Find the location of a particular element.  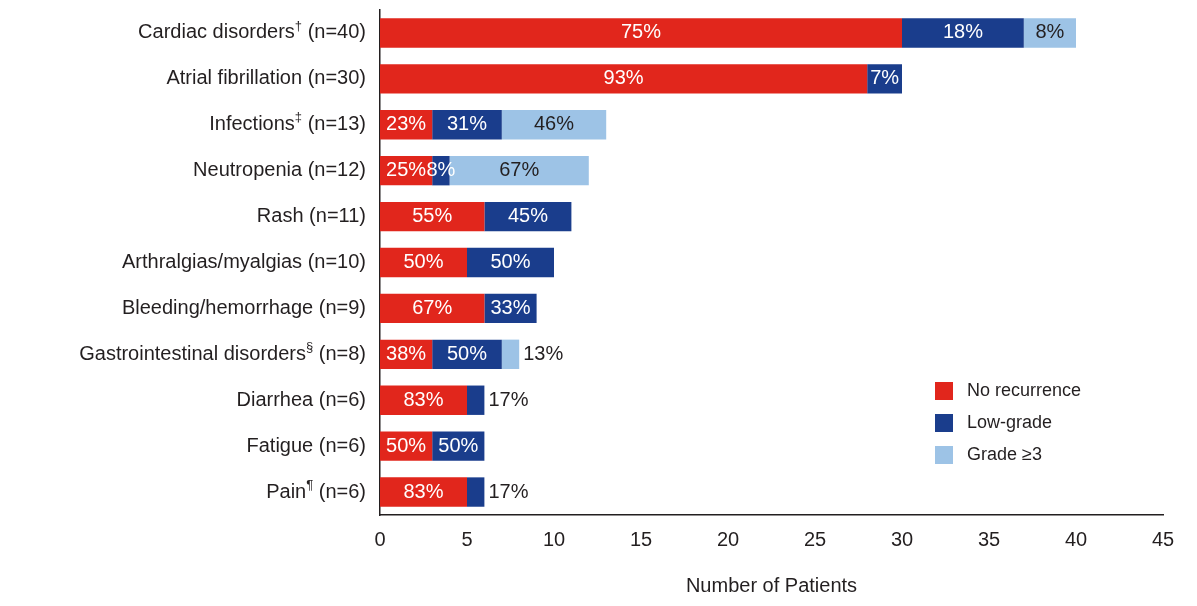

y-tick-label: Gastrointestinal disorders§ (n=8) is located at coordinates (223, 351).